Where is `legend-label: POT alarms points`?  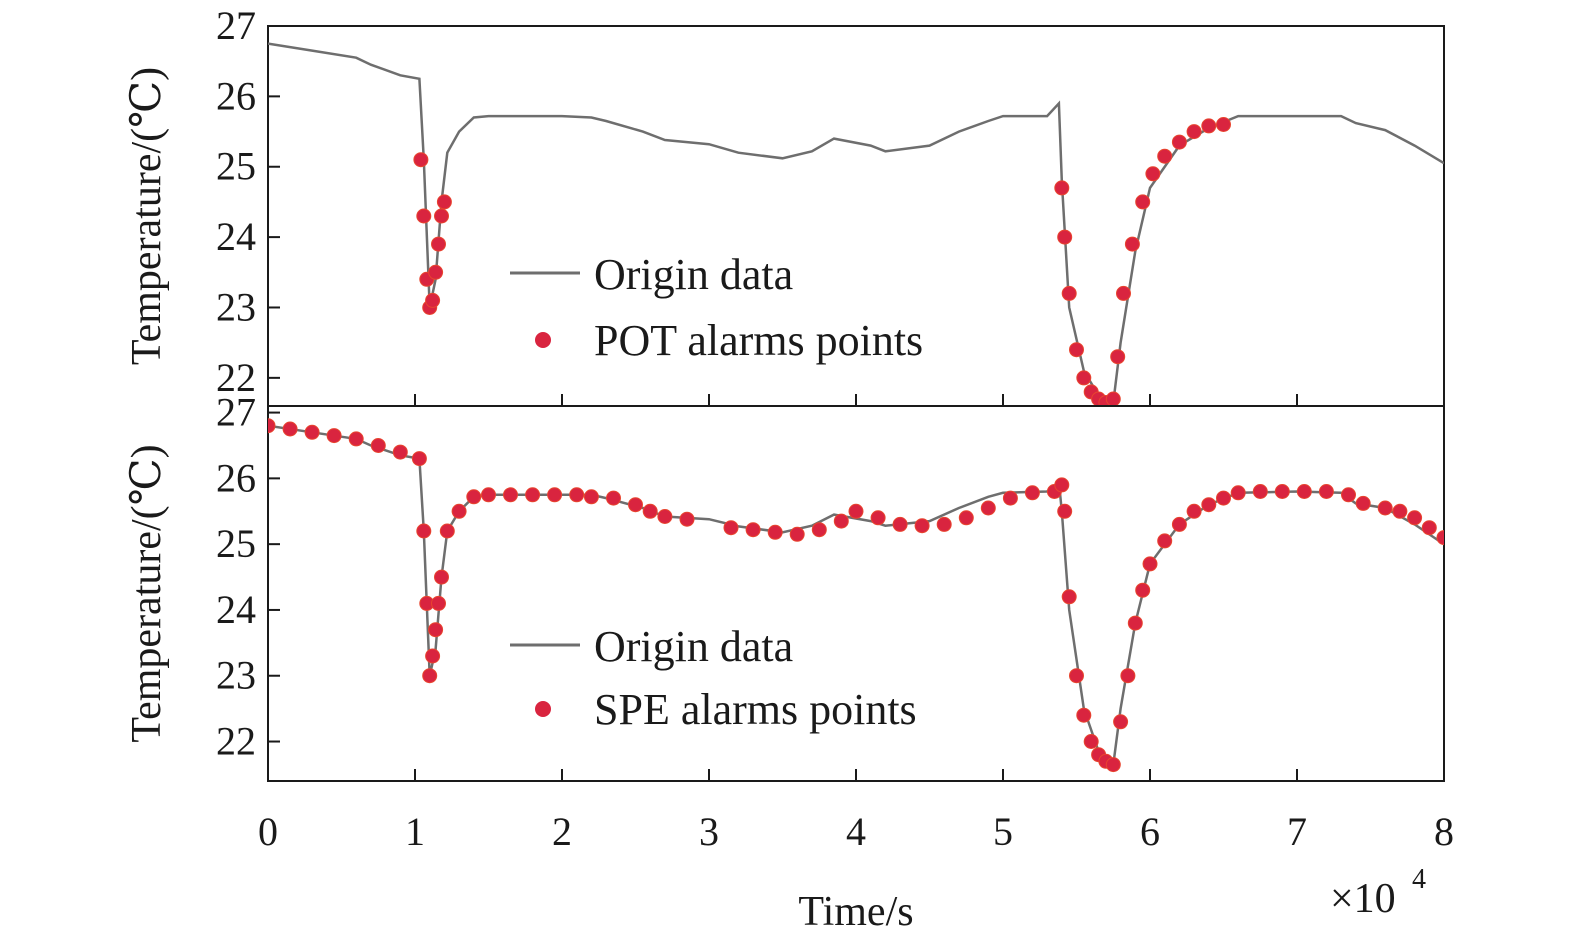
legend-label: POT alarms points is located at coordinates (758, 340).